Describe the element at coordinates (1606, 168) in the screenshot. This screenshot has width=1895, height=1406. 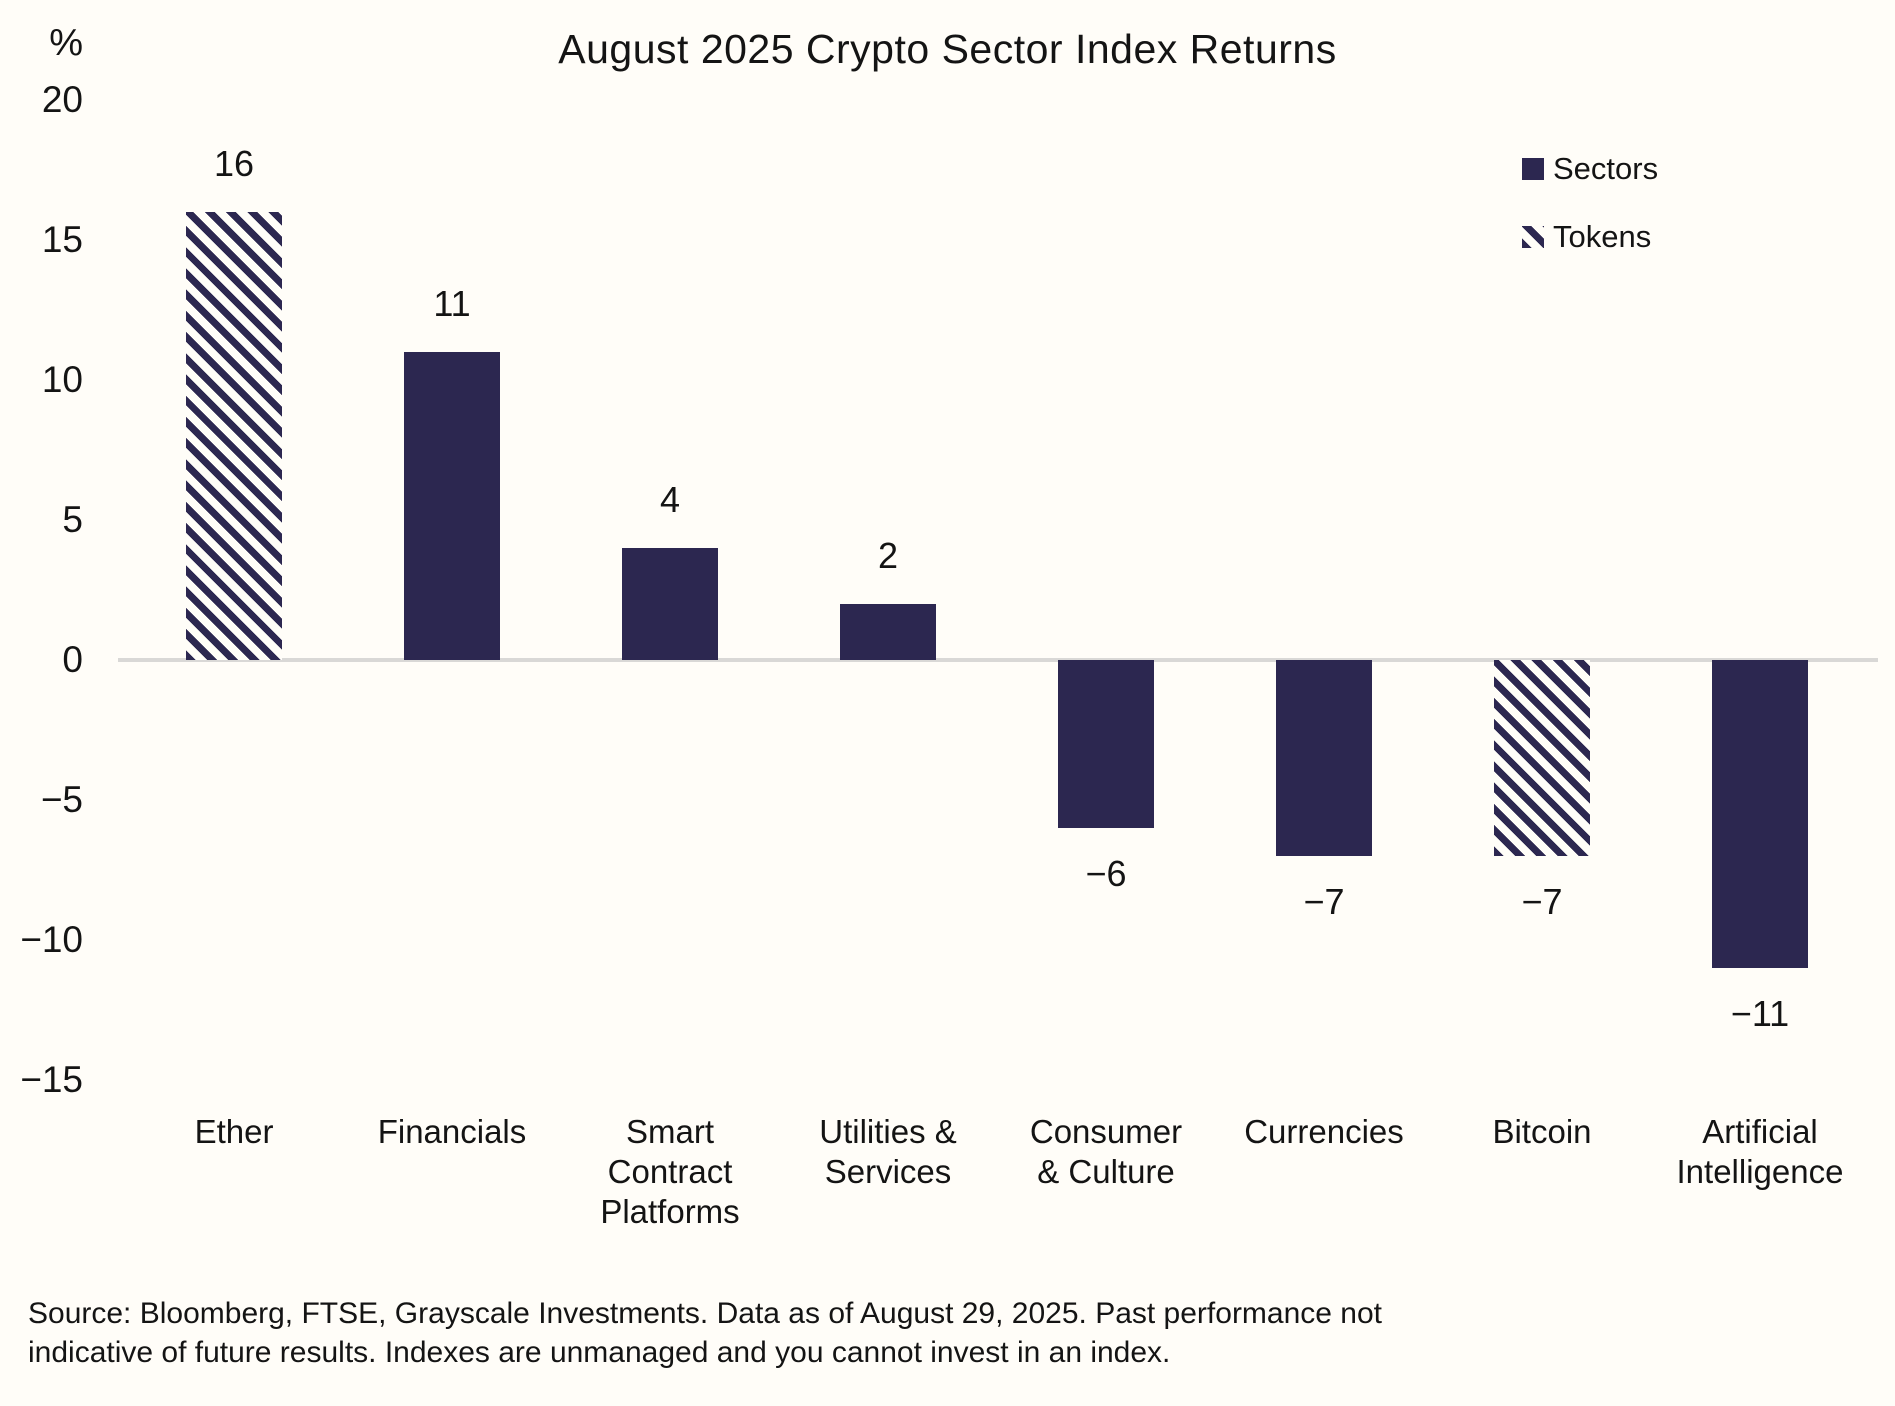
I see `legend-label: Sectors` at that location.